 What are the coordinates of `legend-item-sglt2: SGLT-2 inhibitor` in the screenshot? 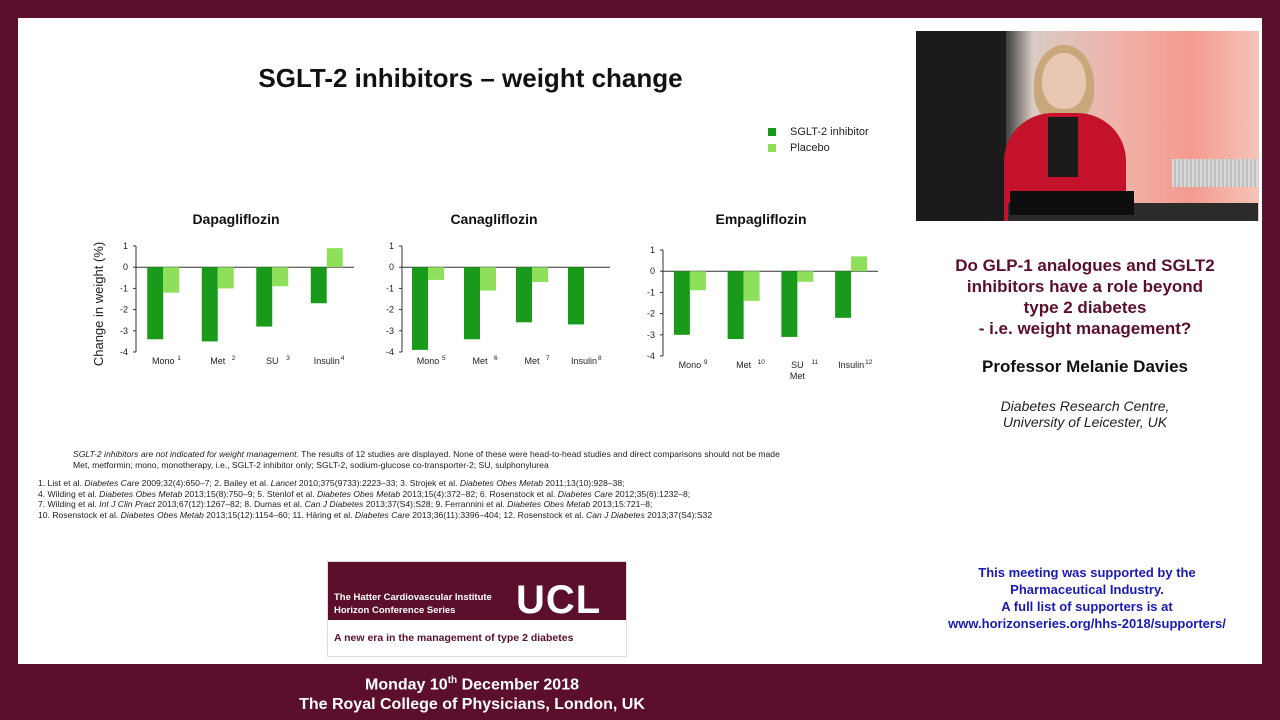 It's located at (818, 132).